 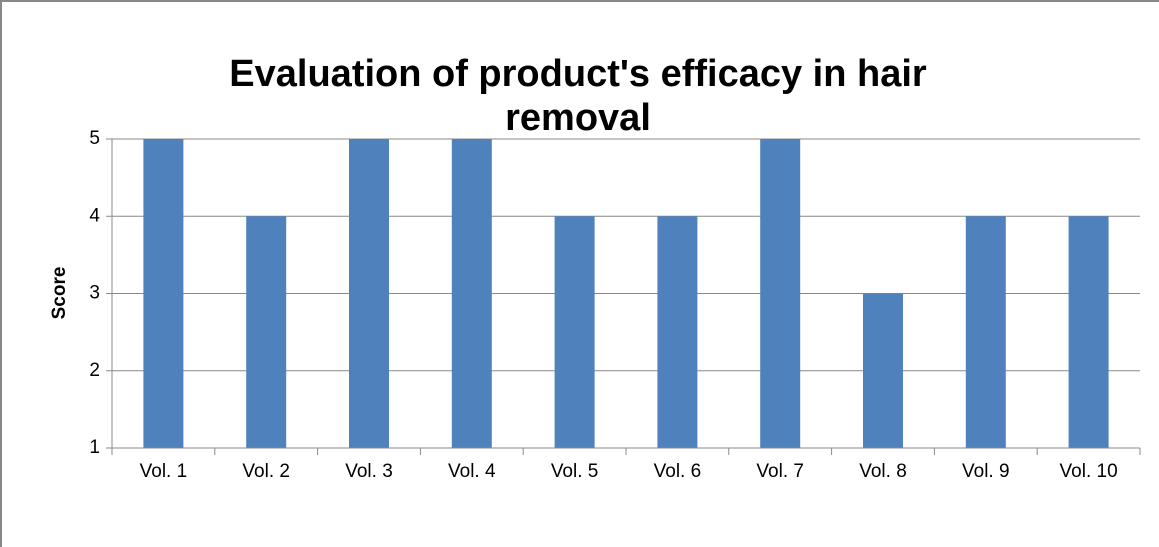 I want to click on x-tick-label: Vol. 8, so click(x=883, y=471).